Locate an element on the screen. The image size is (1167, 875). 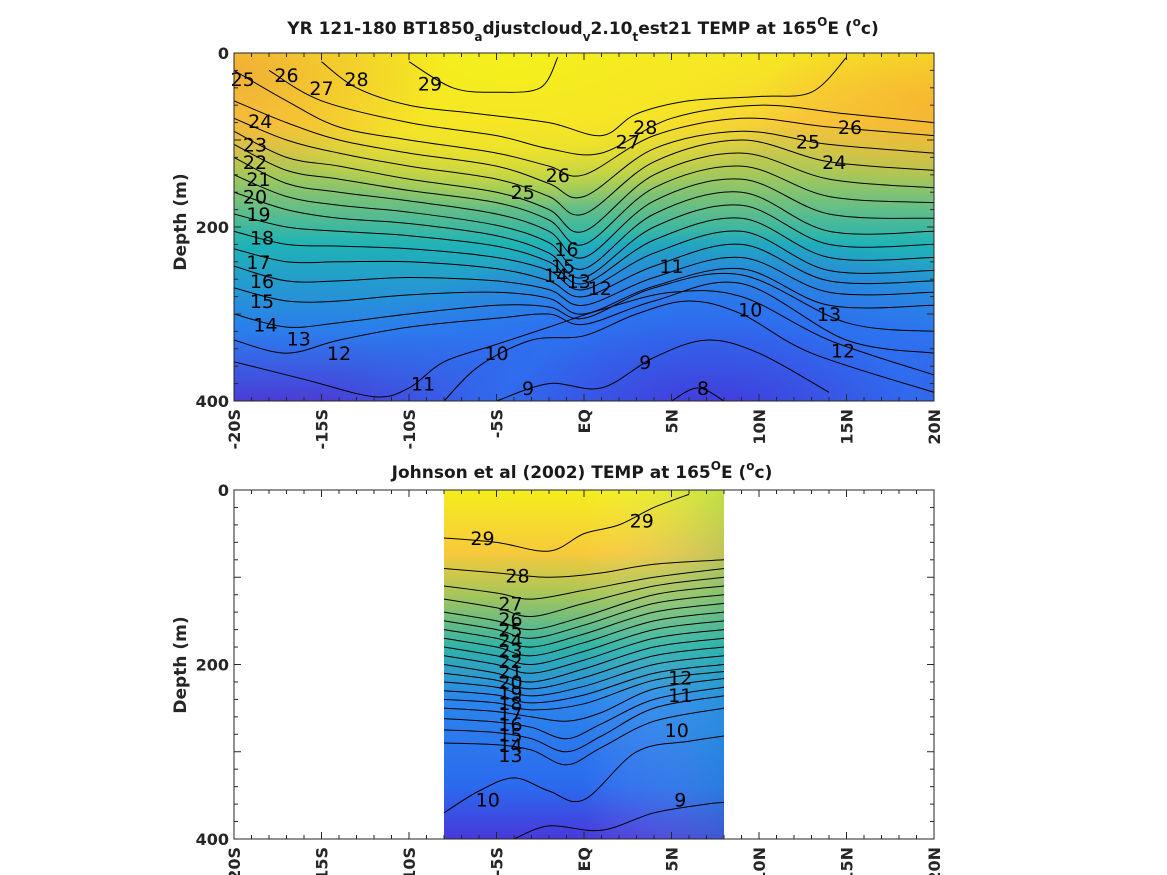
bottom-contour-lines is located at coordinates (584, 666).